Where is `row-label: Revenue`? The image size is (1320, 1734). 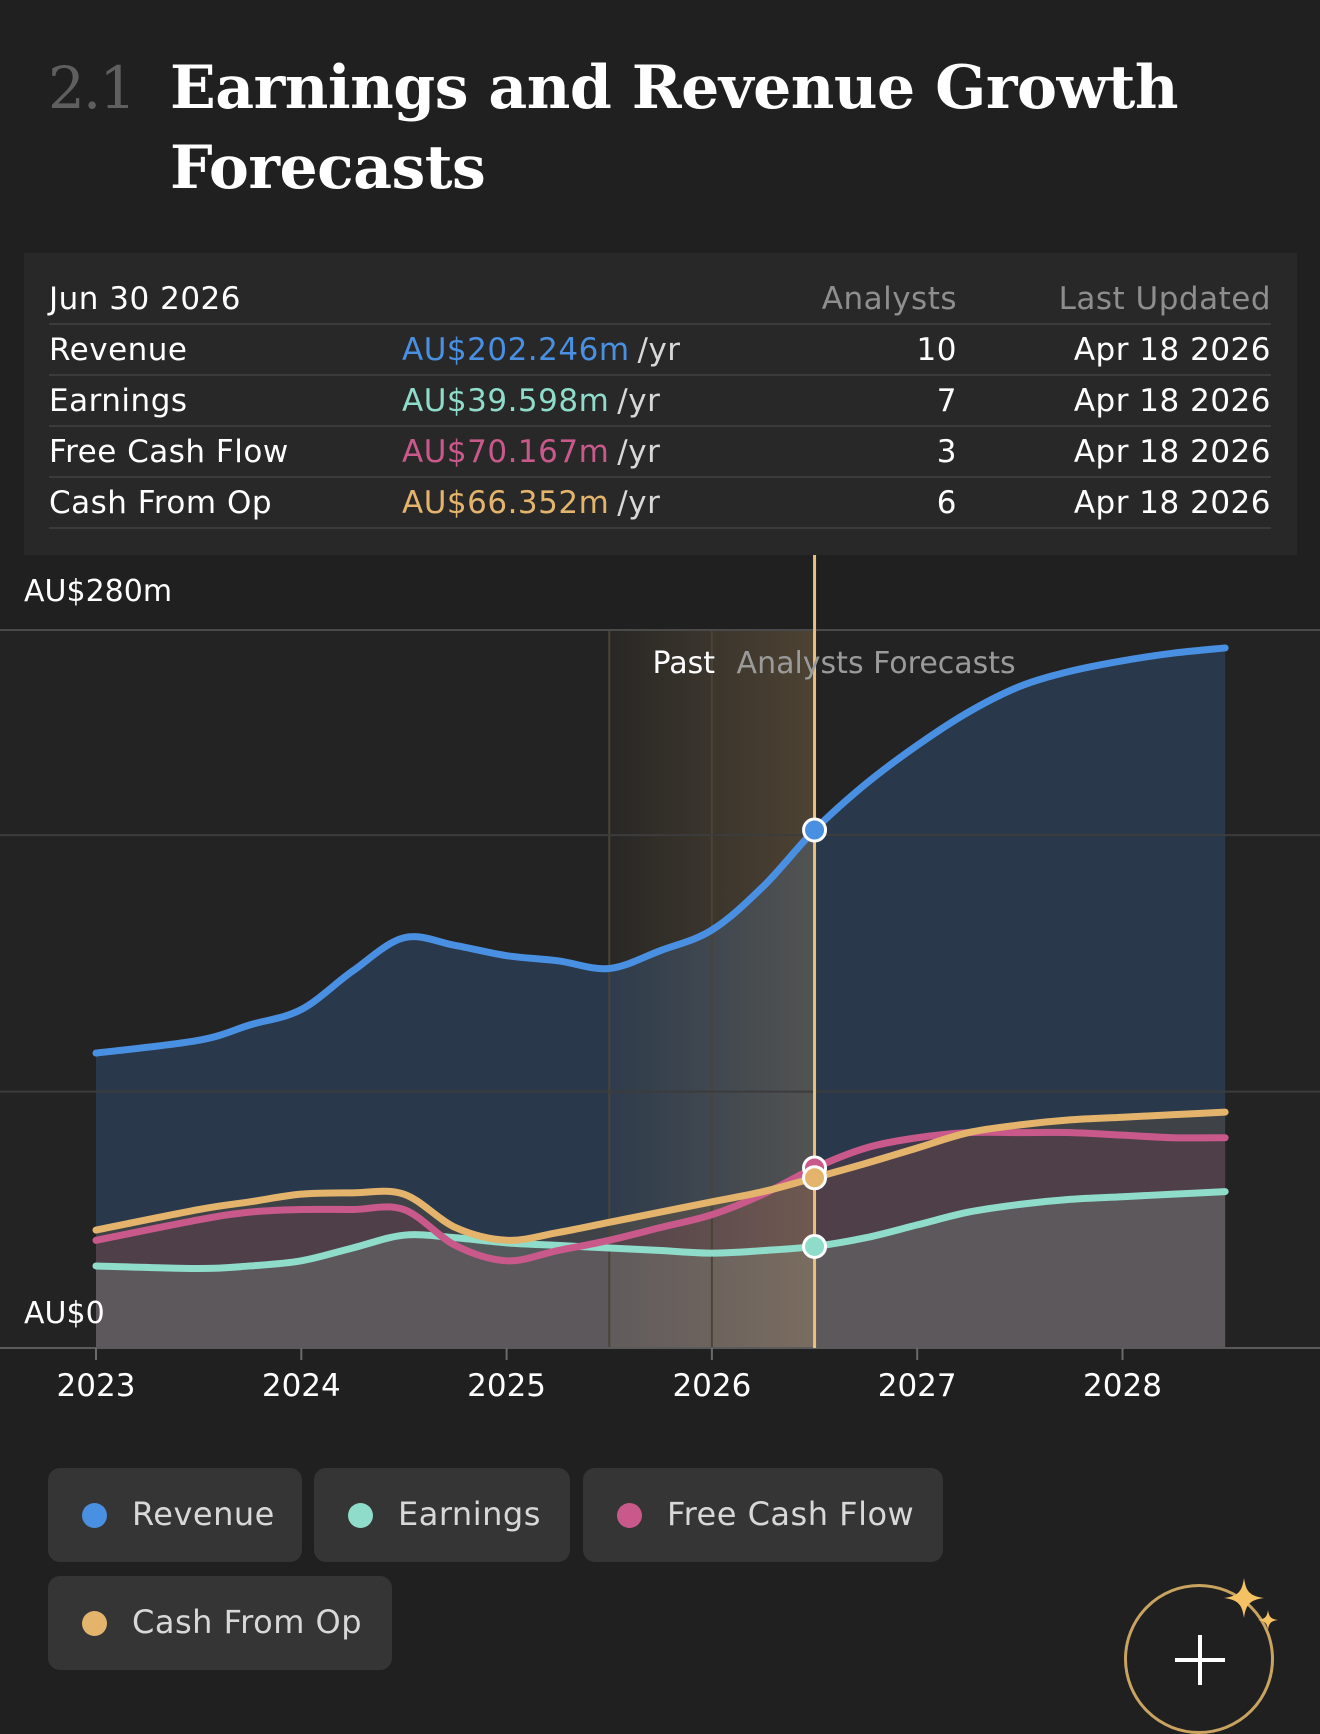
row-label: Revenue is located at coordinates (118, 350).